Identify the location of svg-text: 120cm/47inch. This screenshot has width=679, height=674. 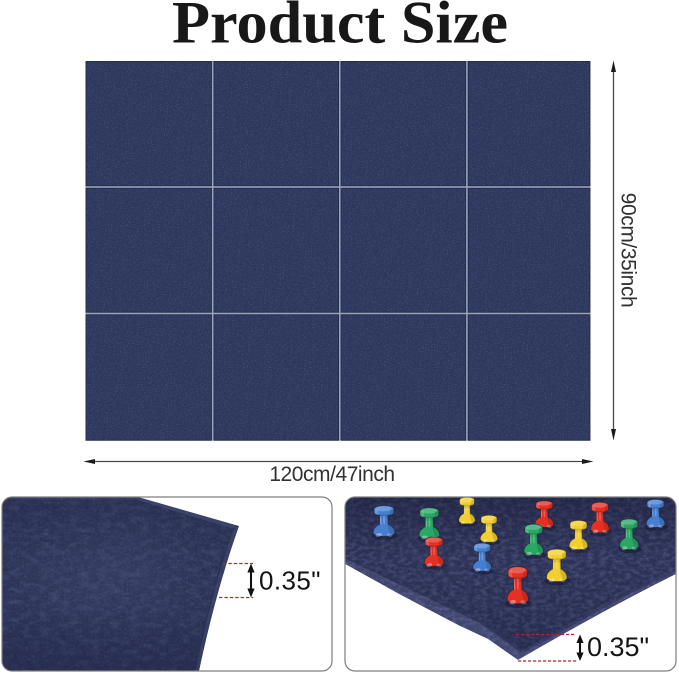
(331, 474).